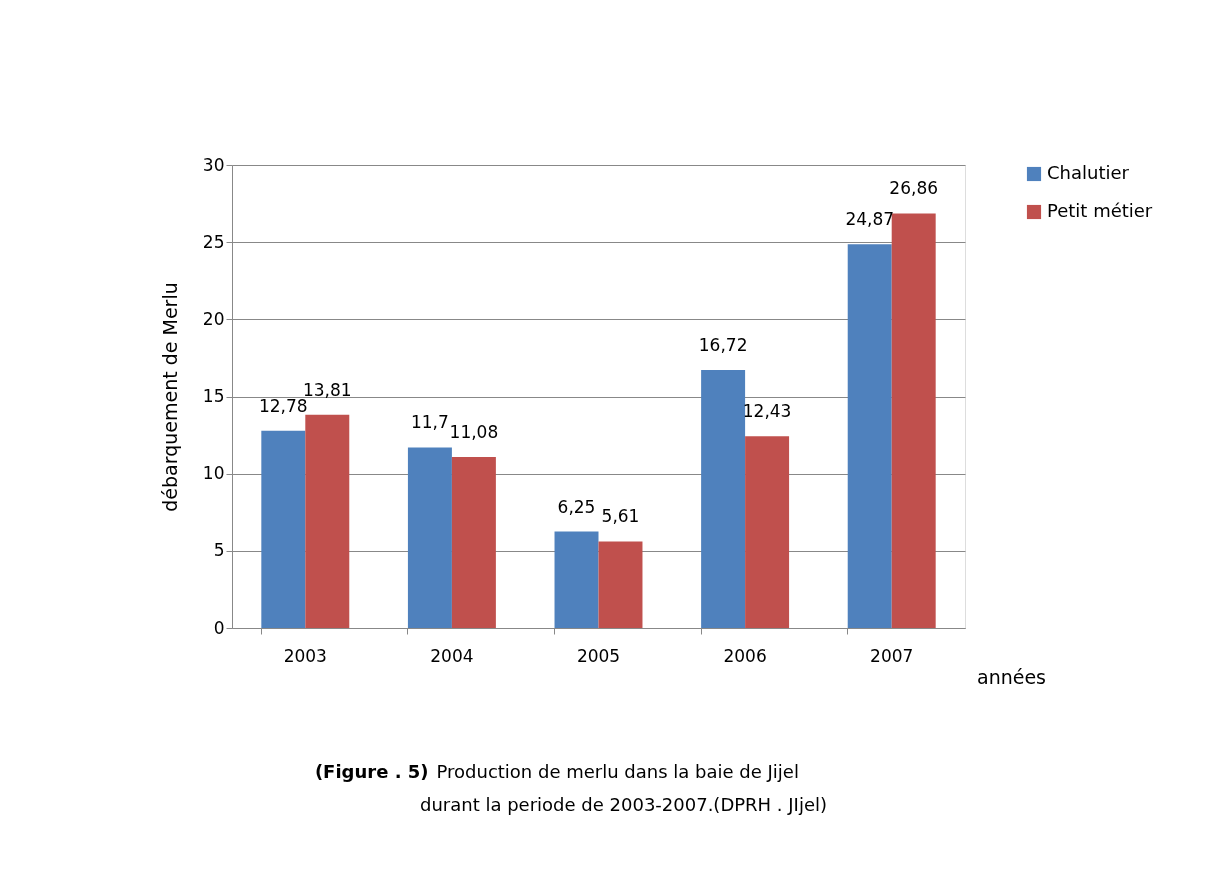 The width and height of the screenshot is (1207, 876). I want to click on data-label: 16,72, so click(723, 344).